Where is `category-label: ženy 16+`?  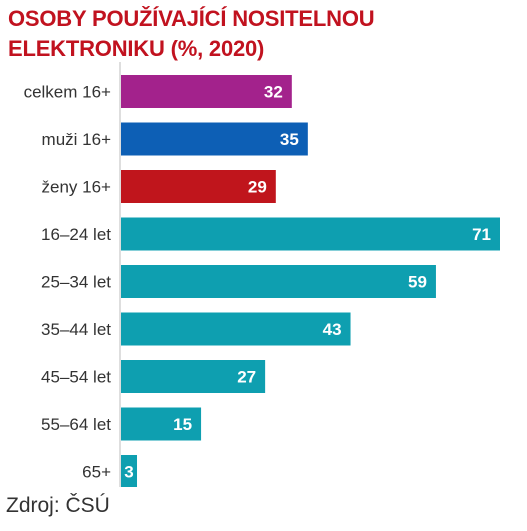 category-label: ženy 16+ is located at coordinates (77, 187).